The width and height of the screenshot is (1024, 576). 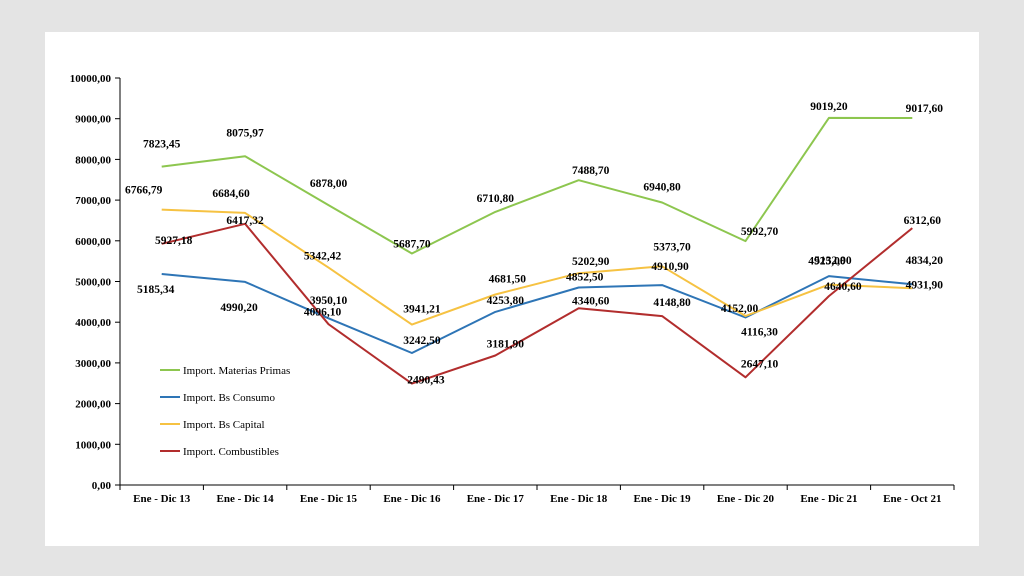 What do you see at coordinates (760, 364) in the screenshot?
I see `data-label: 2647,10` at bounding box center [760, 364].